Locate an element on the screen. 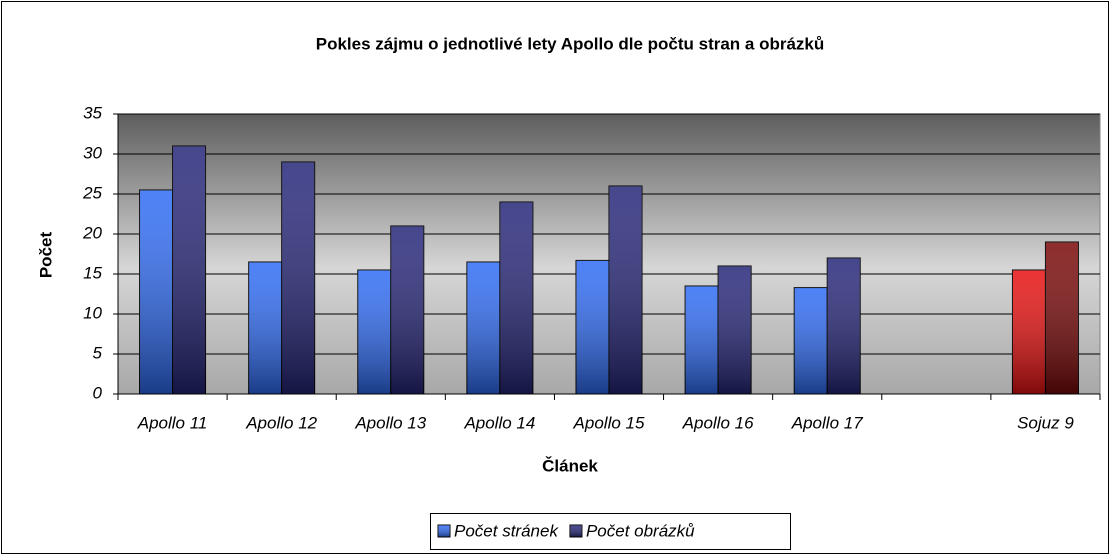  x-tick-label: Apollo 16 is located at coordinates (718, 422).